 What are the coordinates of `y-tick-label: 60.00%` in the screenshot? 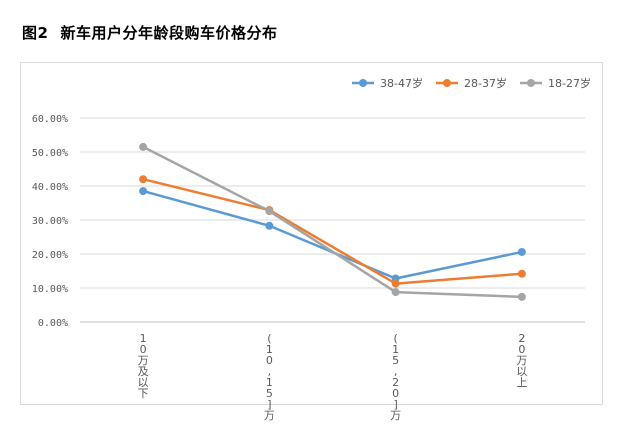 It's located at (50, 119).